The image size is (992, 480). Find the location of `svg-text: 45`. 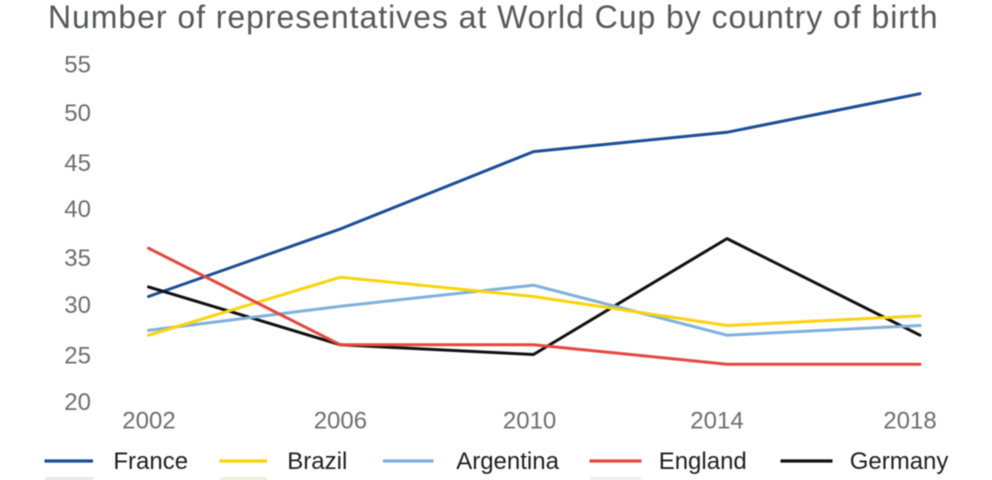

svg-text: 45 is located at coordinates (77, 163).